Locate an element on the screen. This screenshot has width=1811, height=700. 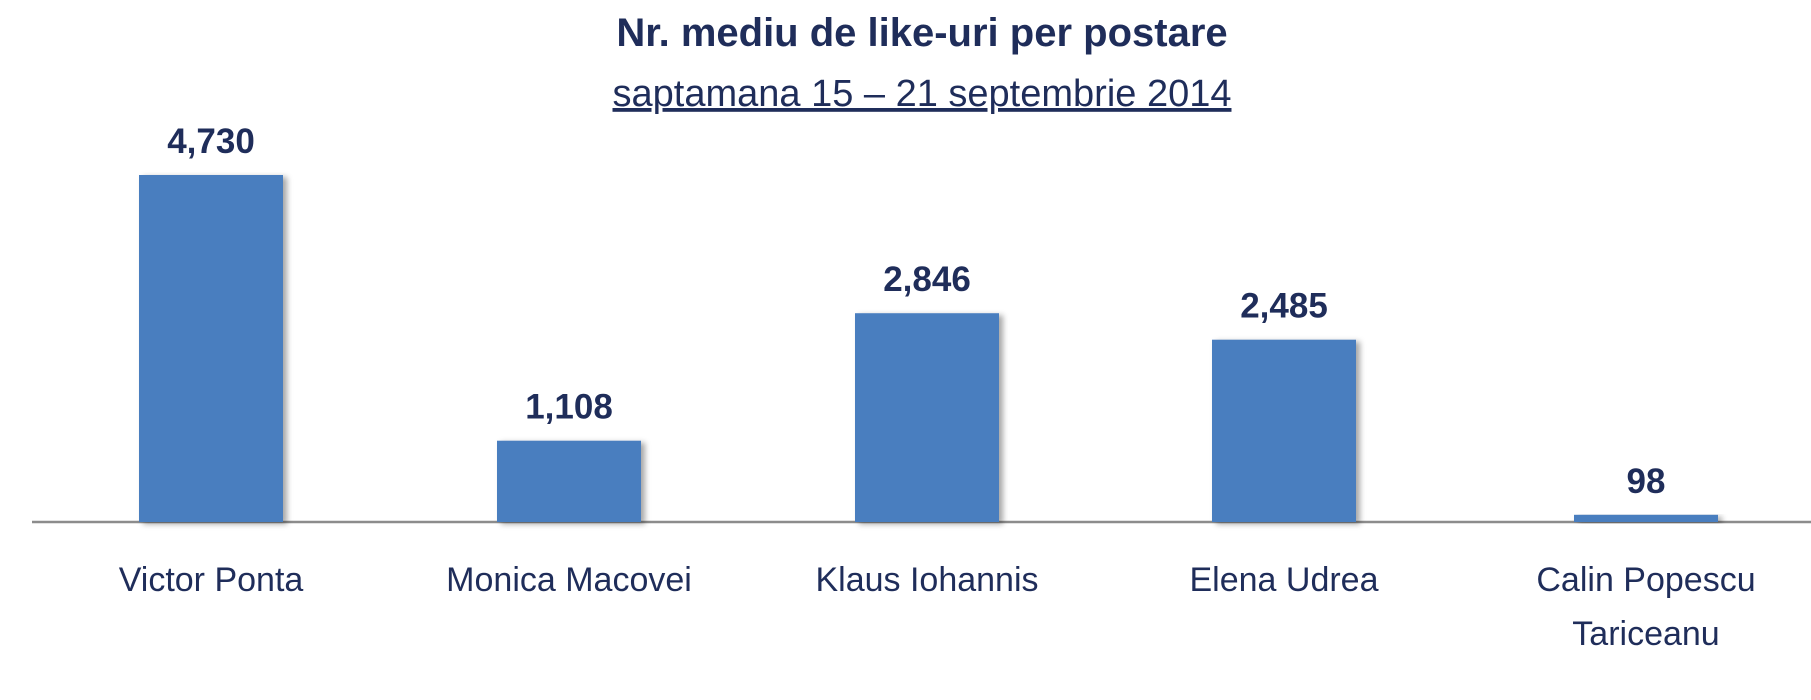
x-tick-label: Monica Macovei is located at coordinates (569, 580).